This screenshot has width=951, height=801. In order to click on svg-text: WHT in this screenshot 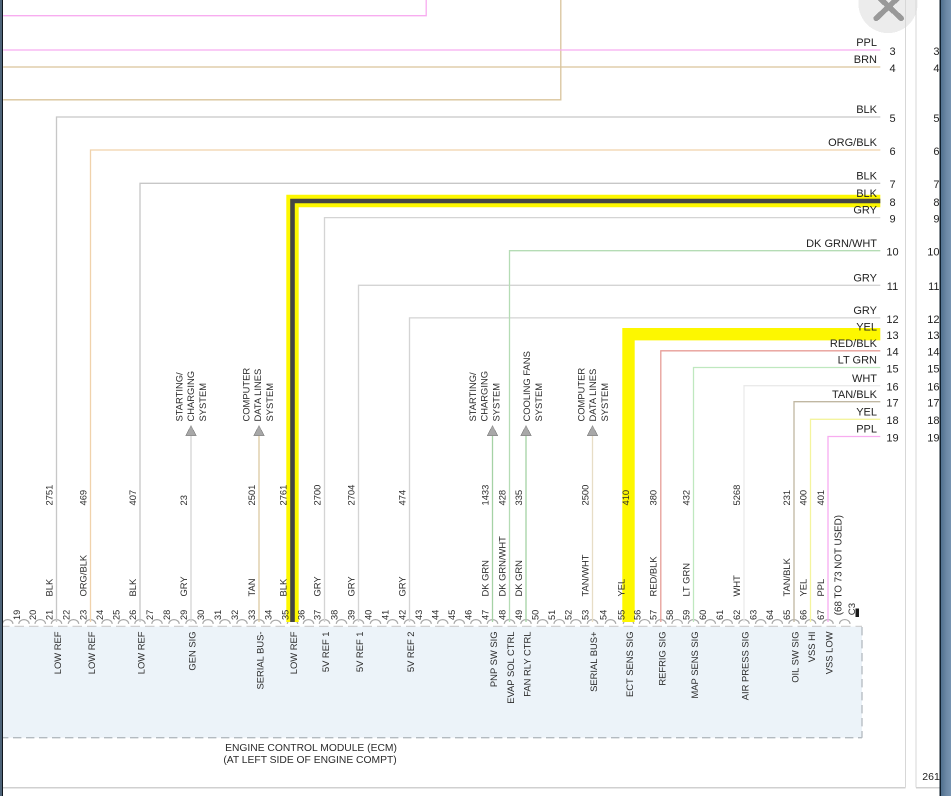, I will do `click(736, 586)`.